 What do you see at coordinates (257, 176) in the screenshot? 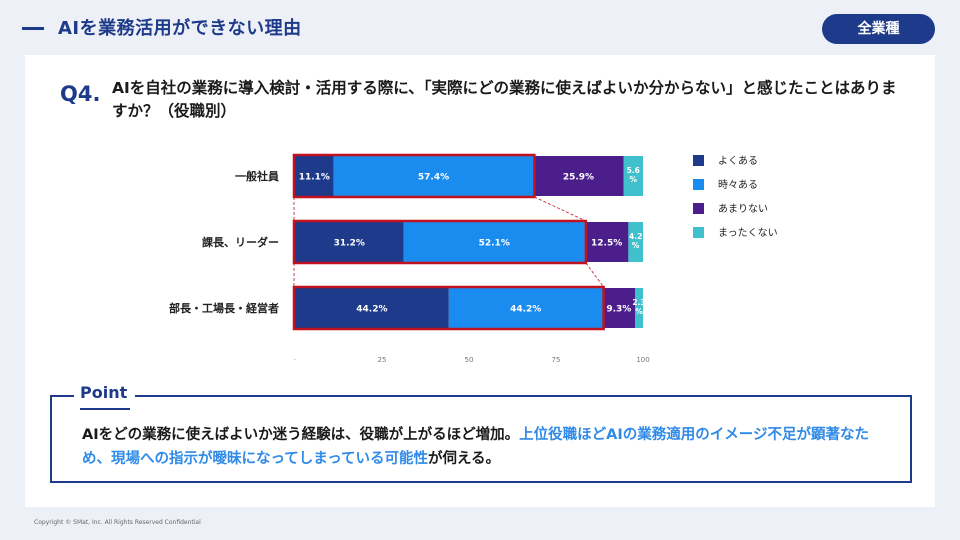
I see `category-label: 一般社員` at bounding box center [257, 176].